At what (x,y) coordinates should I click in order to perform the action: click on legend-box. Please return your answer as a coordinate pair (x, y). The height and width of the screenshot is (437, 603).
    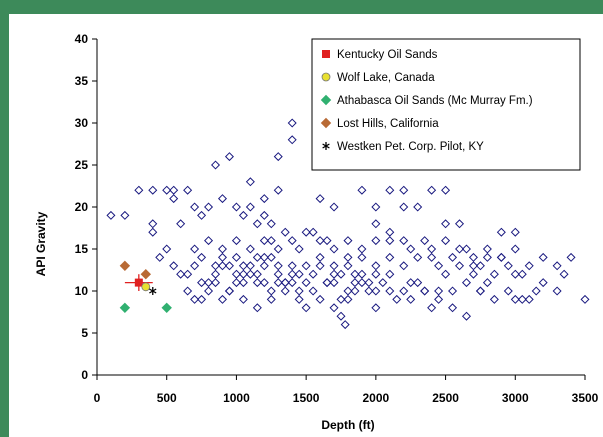
    Looking at the image, I should click on (446, 104).